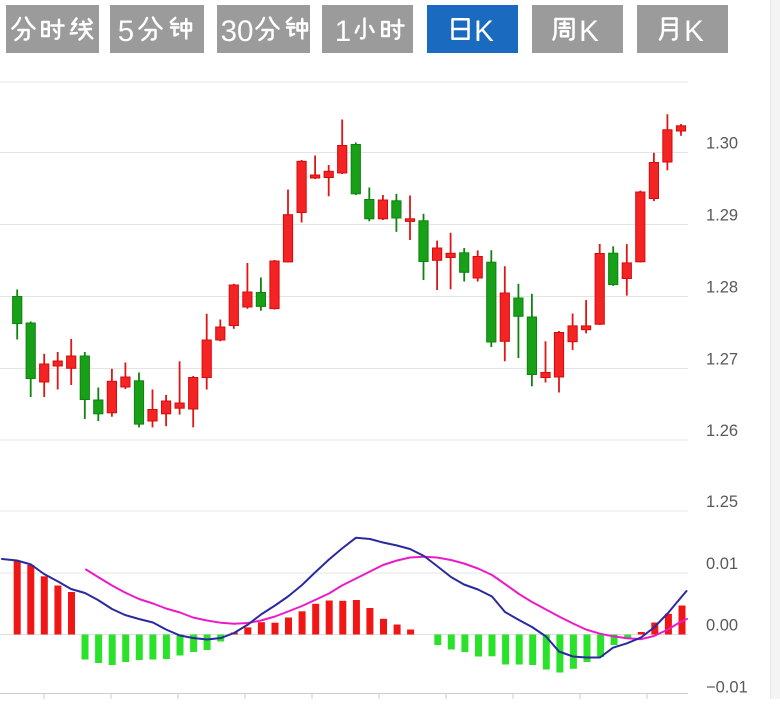 The height and width of the screenshot is (704, 780). Describe the element at coordinates (722, 502) in the screenshot. I see `svg-text: 1.25` at that location.